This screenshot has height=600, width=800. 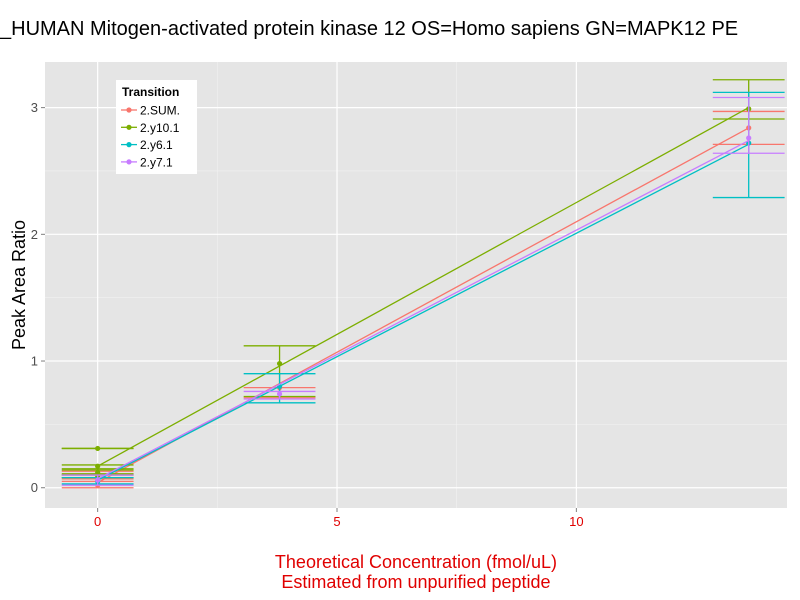 I want to click on y-tick-label: 2, so click(x=34, y=234).